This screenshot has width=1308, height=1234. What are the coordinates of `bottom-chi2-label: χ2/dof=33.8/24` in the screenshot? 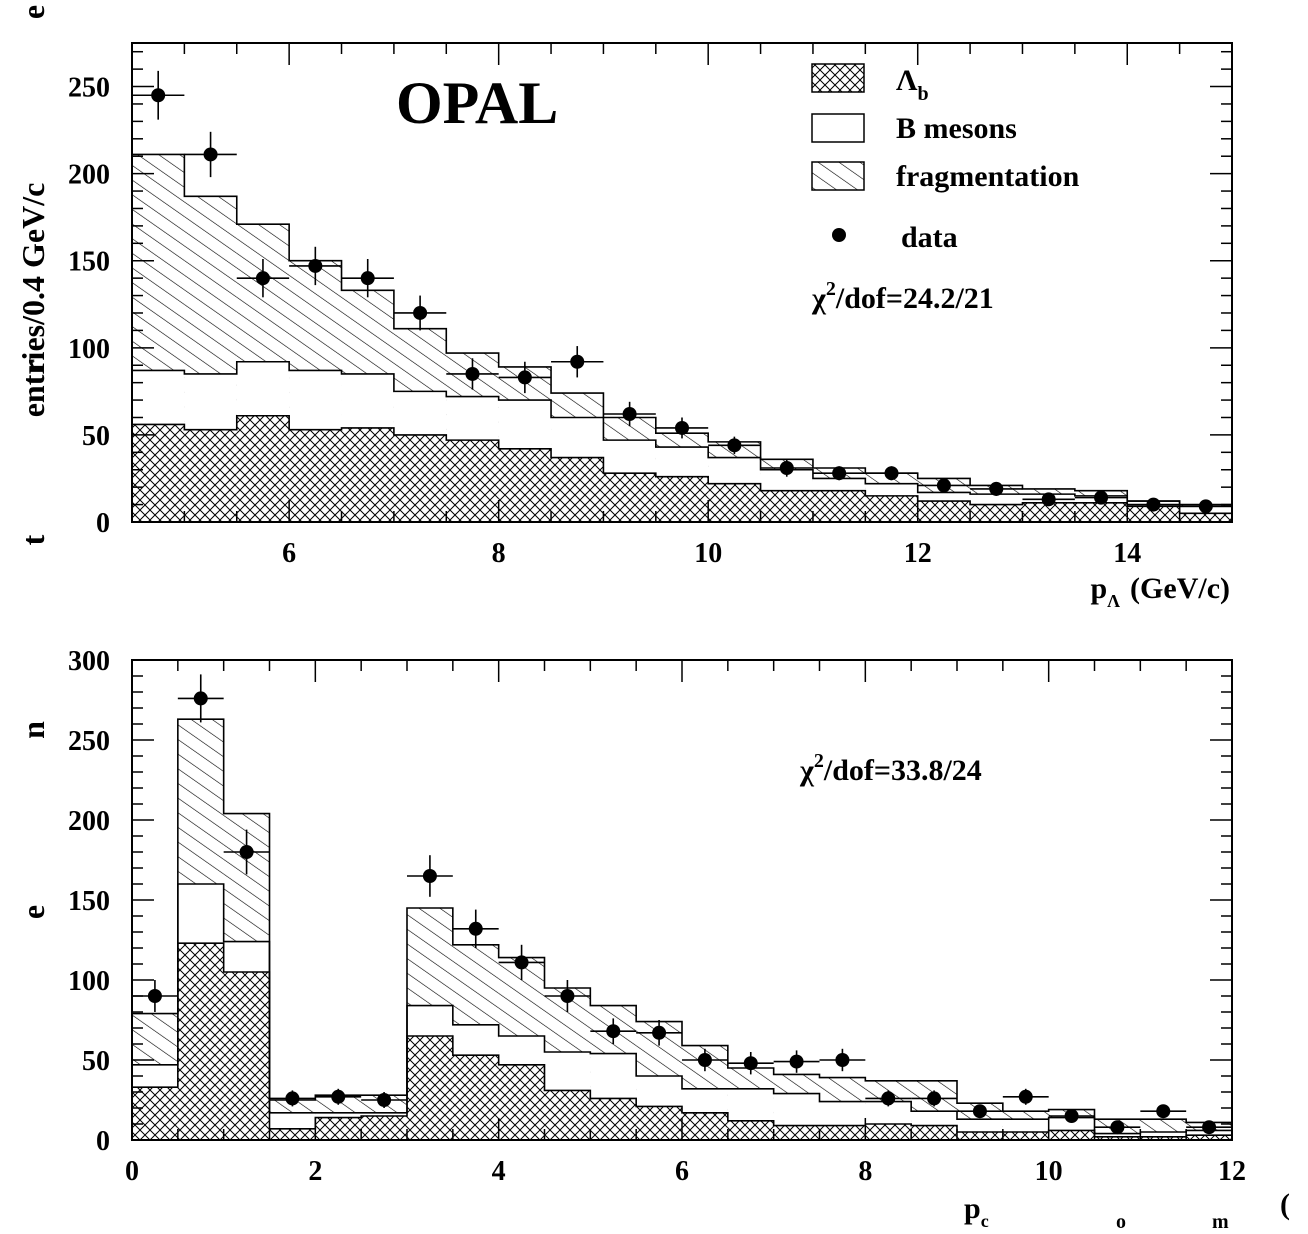 It's located at (890, 768).